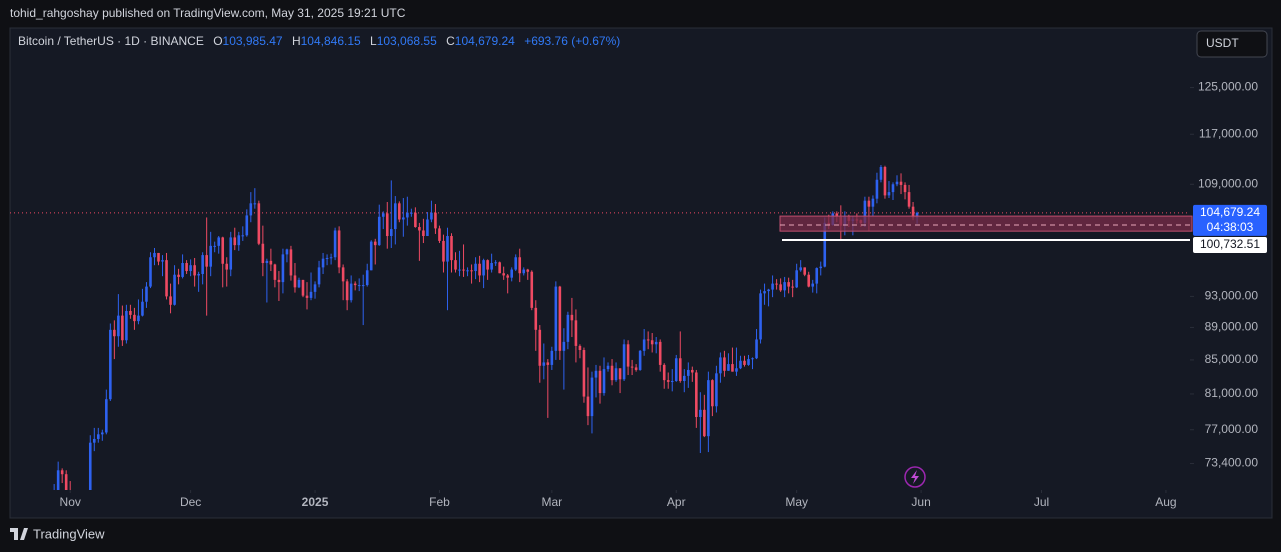 Image resolution: width=1281 pixels, height=552 pixels. Describe the element at coordinates (1232, 393) in the screenshot. I see `y-tick-label: 81,000.00` at that location.